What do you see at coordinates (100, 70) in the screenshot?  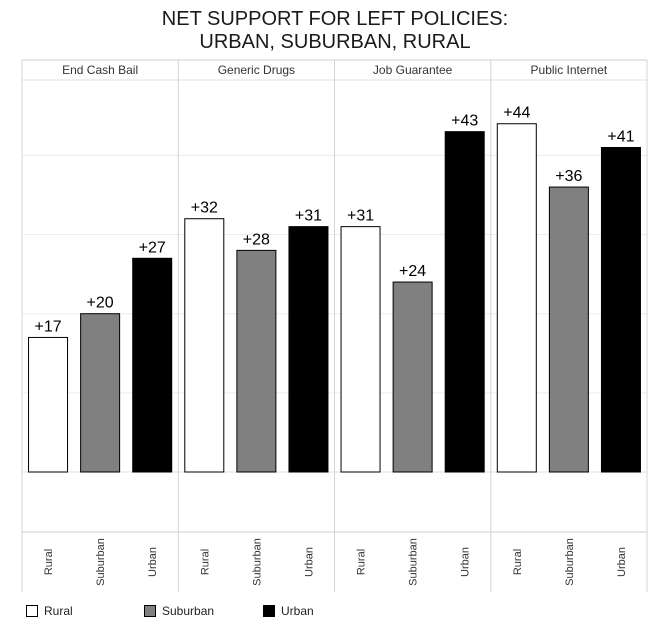 I see `panel-label: End Cash Bail` at bounding box center [100, 70].